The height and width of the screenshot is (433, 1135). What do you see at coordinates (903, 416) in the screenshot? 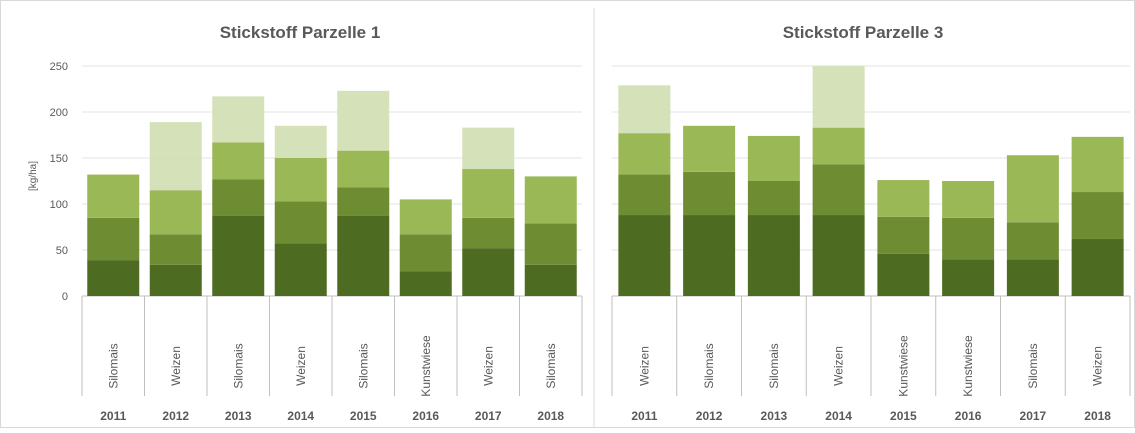
I see `x-year-label: 2015` at bounding box center [903, 416].